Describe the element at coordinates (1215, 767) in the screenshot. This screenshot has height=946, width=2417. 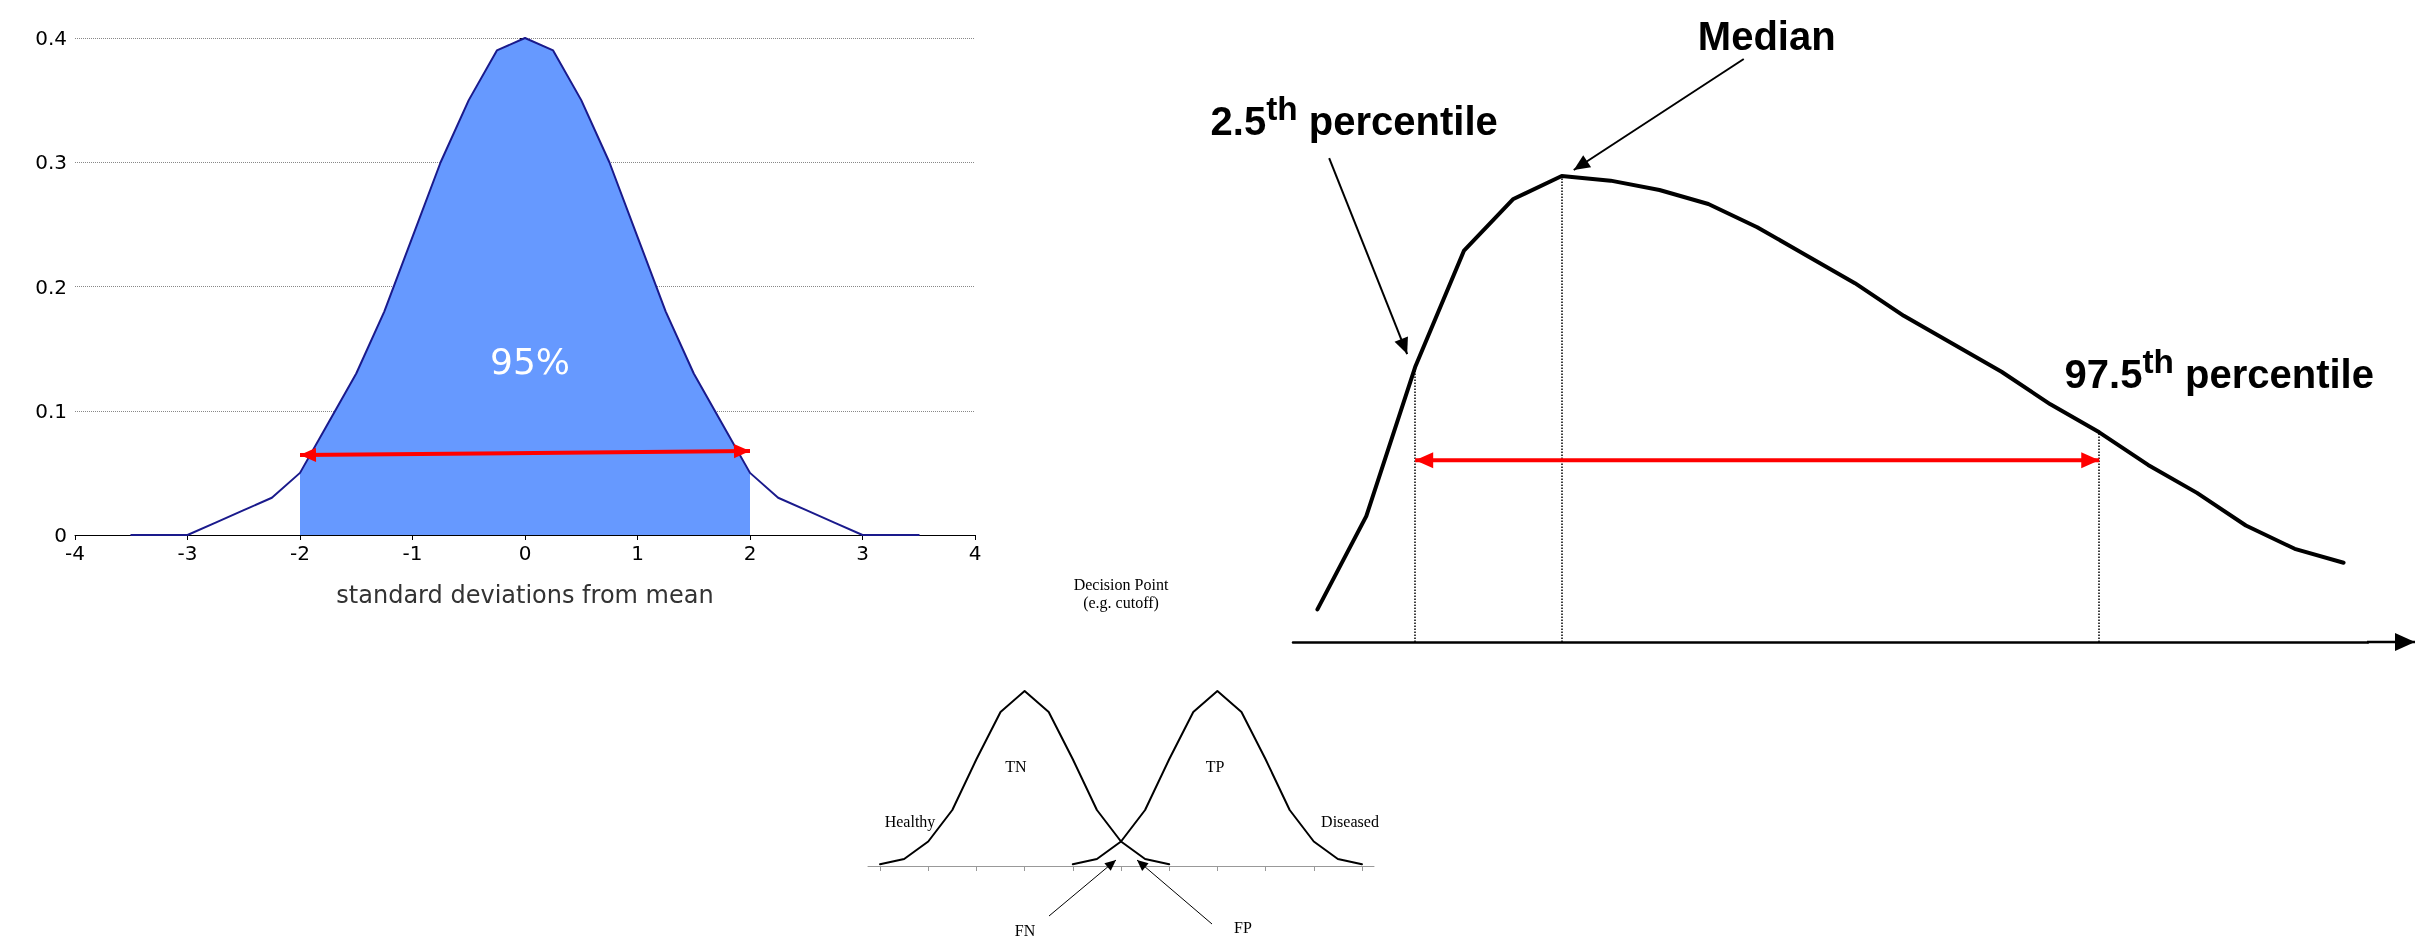
I see `annotation: TP` at that location.